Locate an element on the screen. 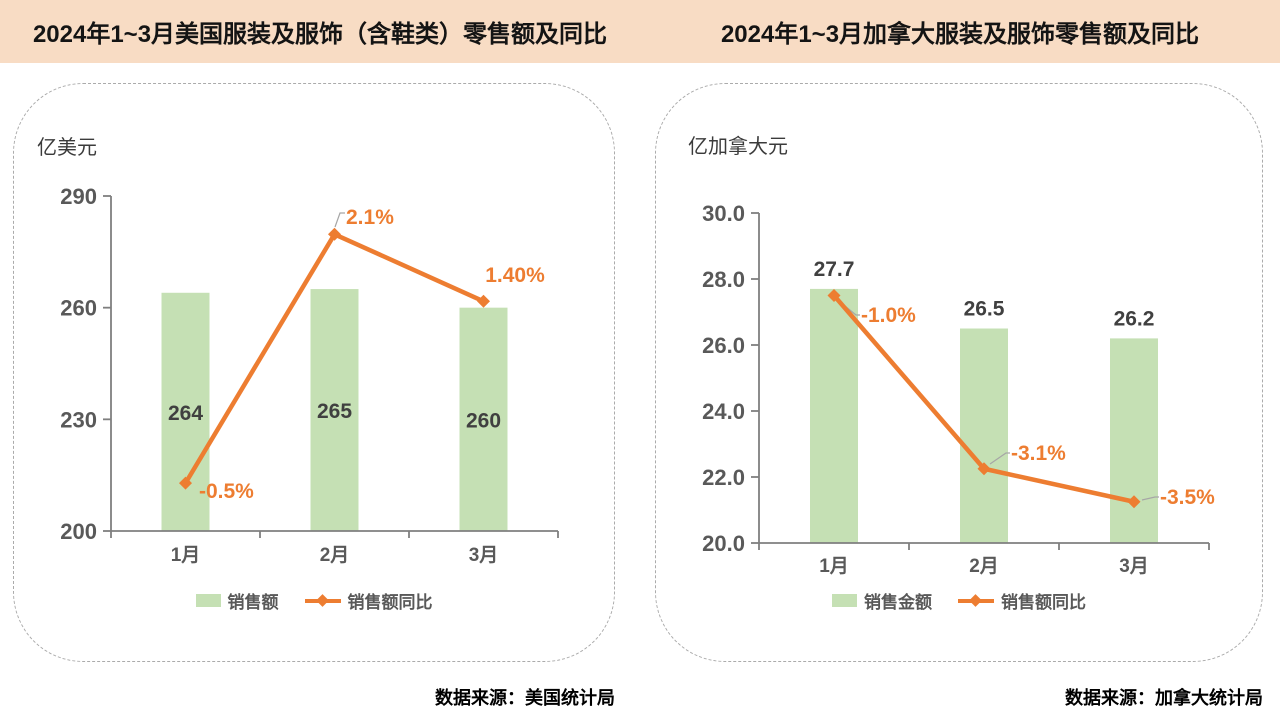 The image size is (1280, 720). y-tick-label: 24.0 is located at coordinates (723, 411).